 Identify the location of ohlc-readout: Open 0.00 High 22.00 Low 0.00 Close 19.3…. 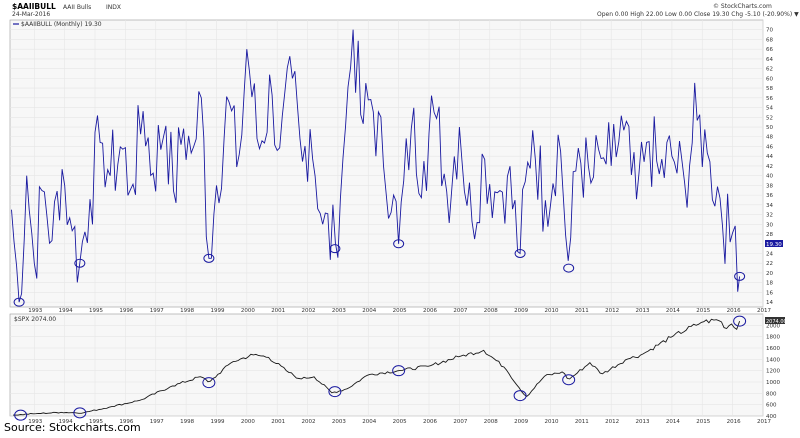
(698, 14).